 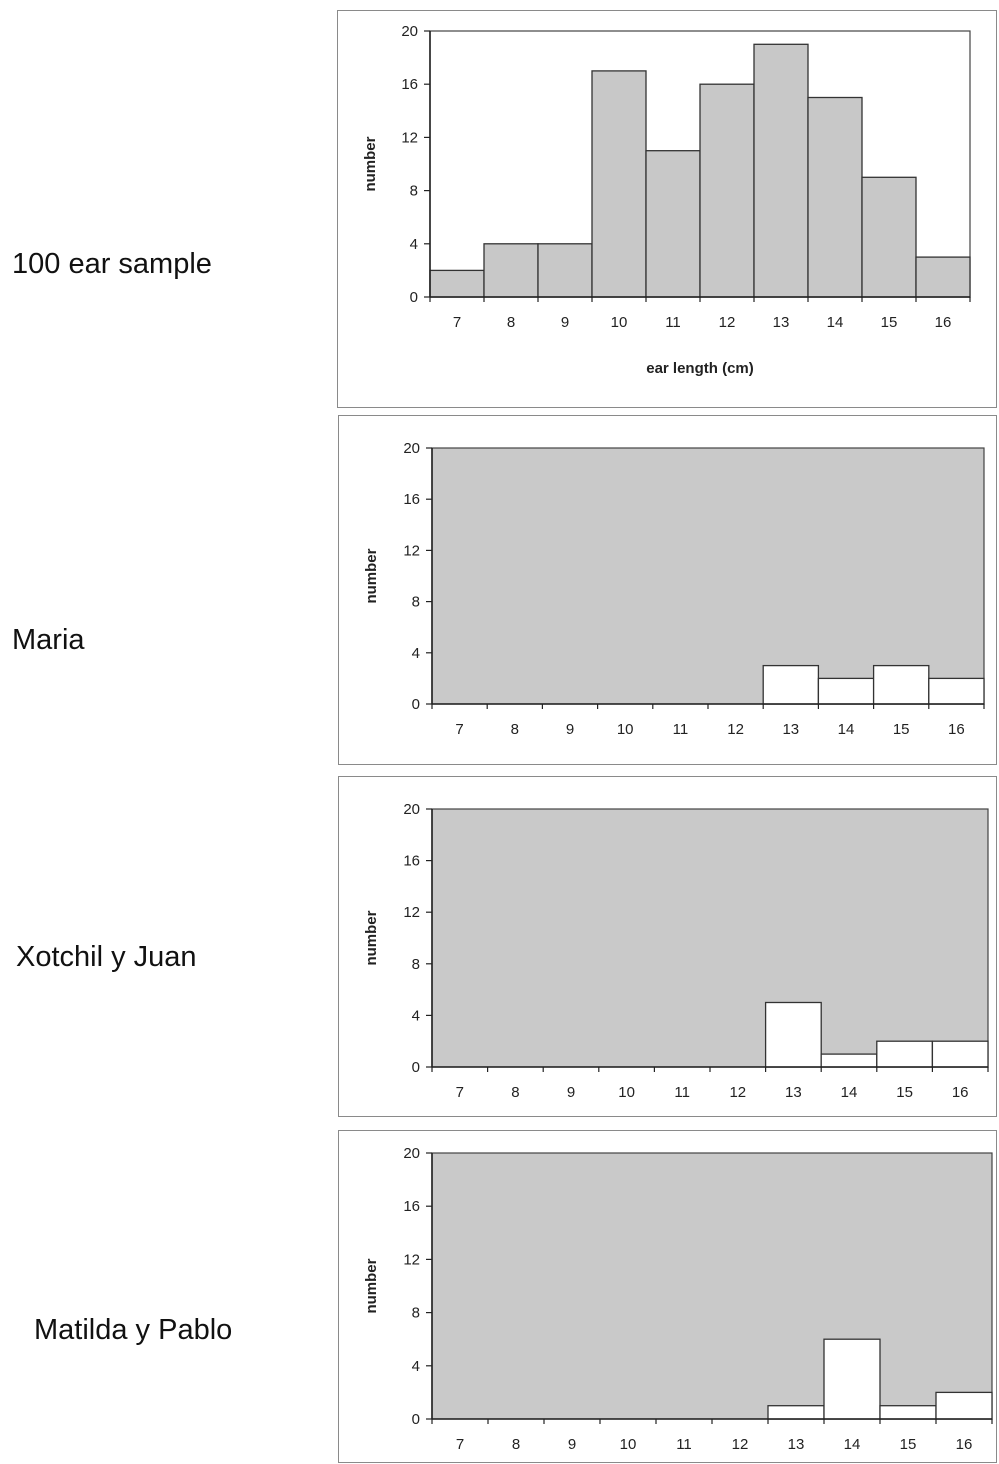 I want to click on x-axis-title: ear length (cm), so click(x=700, y=368).